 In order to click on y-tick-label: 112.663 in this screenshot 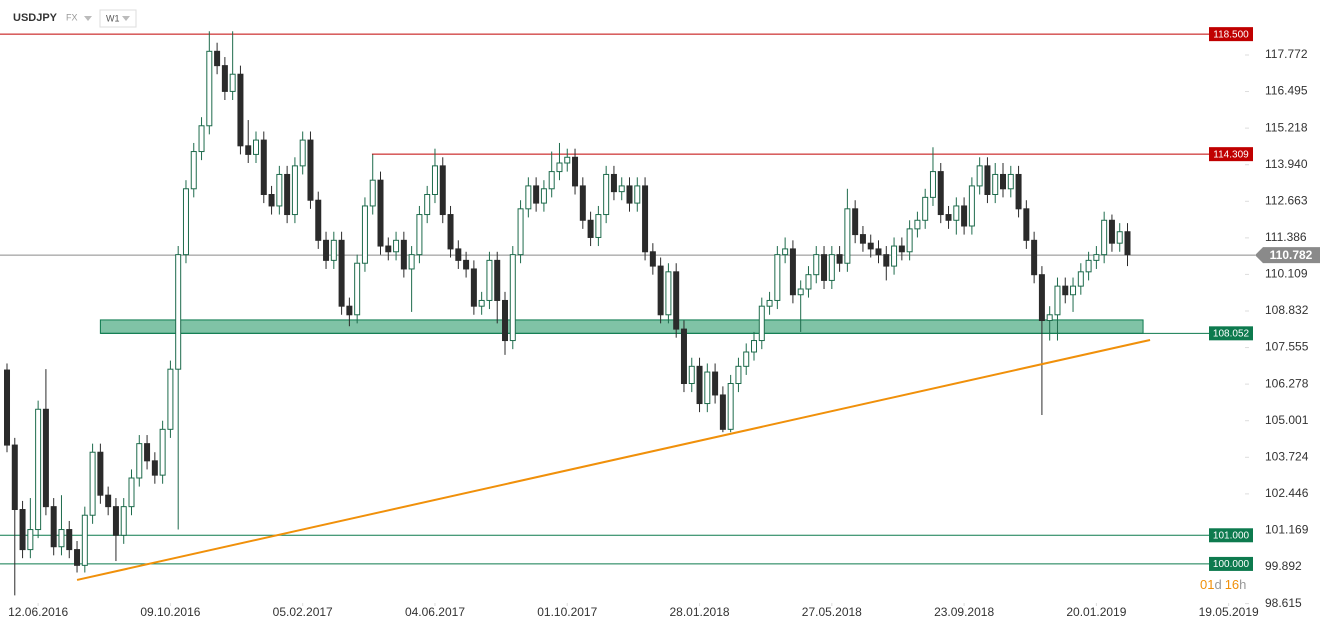, I will do `click(1286, 200)`.